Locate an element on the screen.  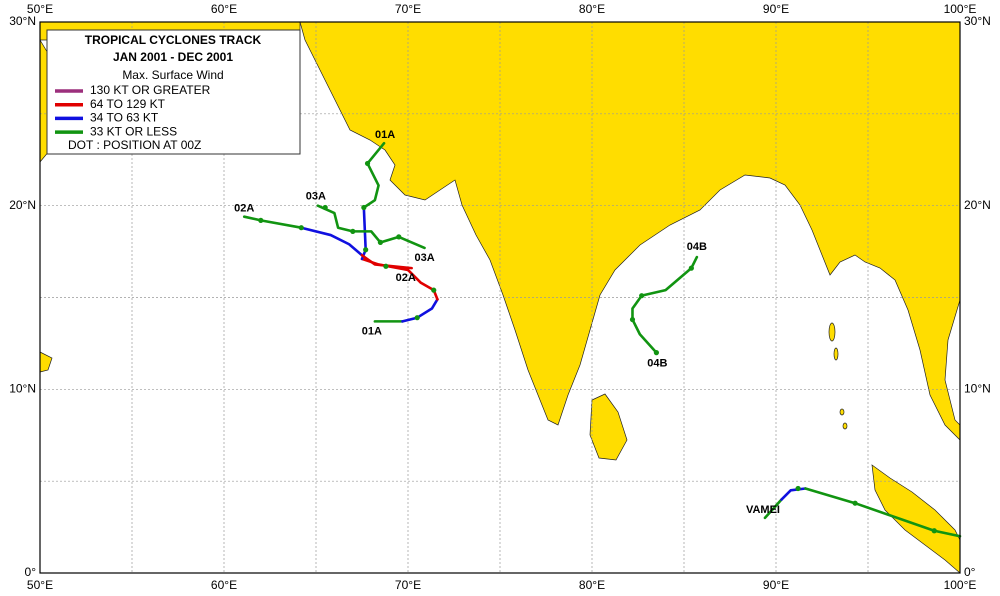
legend-label: 33 KT OR LESS is located at coordinates (133, 131).